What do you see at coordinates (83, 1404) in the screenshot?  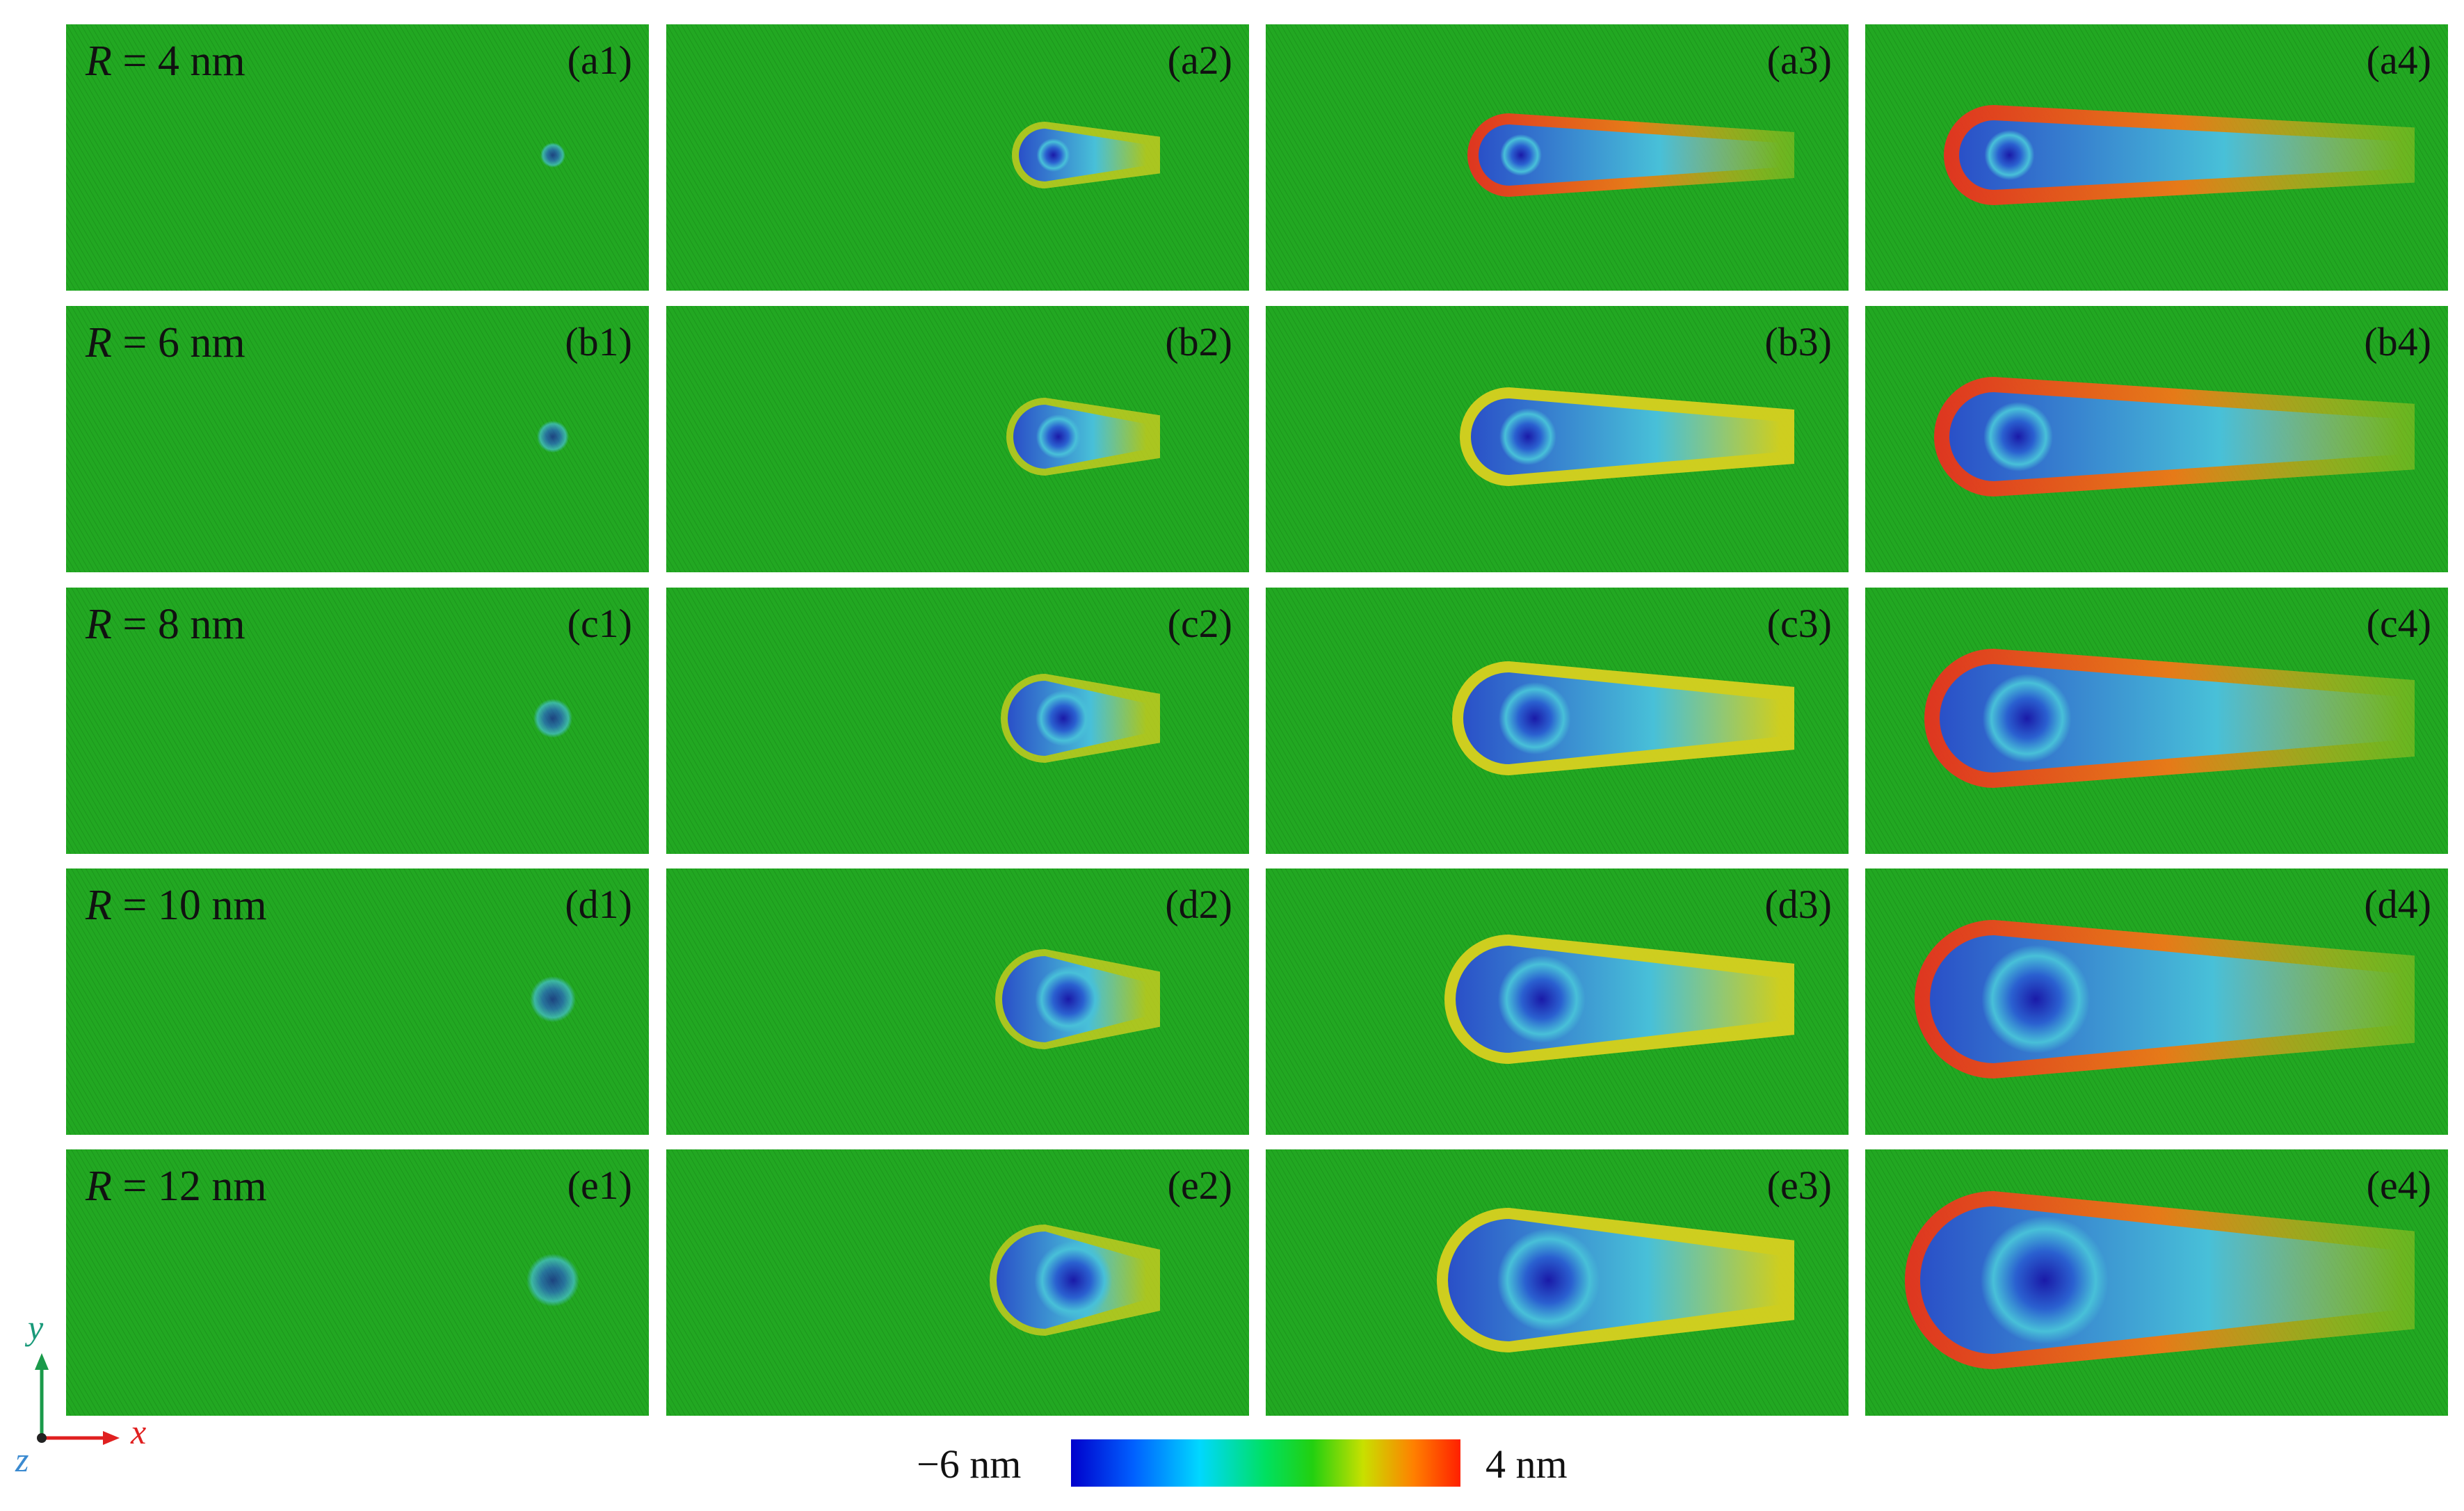 I see `axis-triad: y x z` at bounding box center [83, 1404].